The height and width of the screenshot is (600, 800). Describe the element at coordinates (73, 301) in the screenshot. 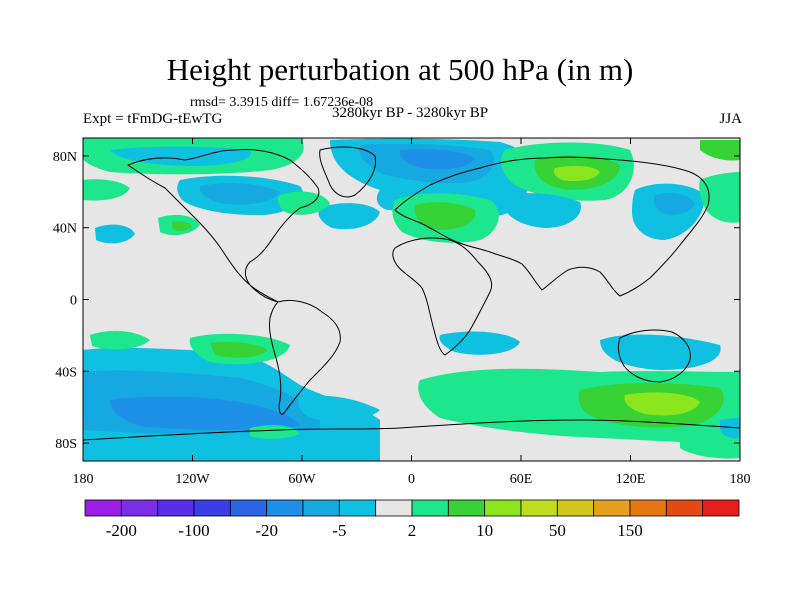

I see `lat-tick-label: 0` at that location.